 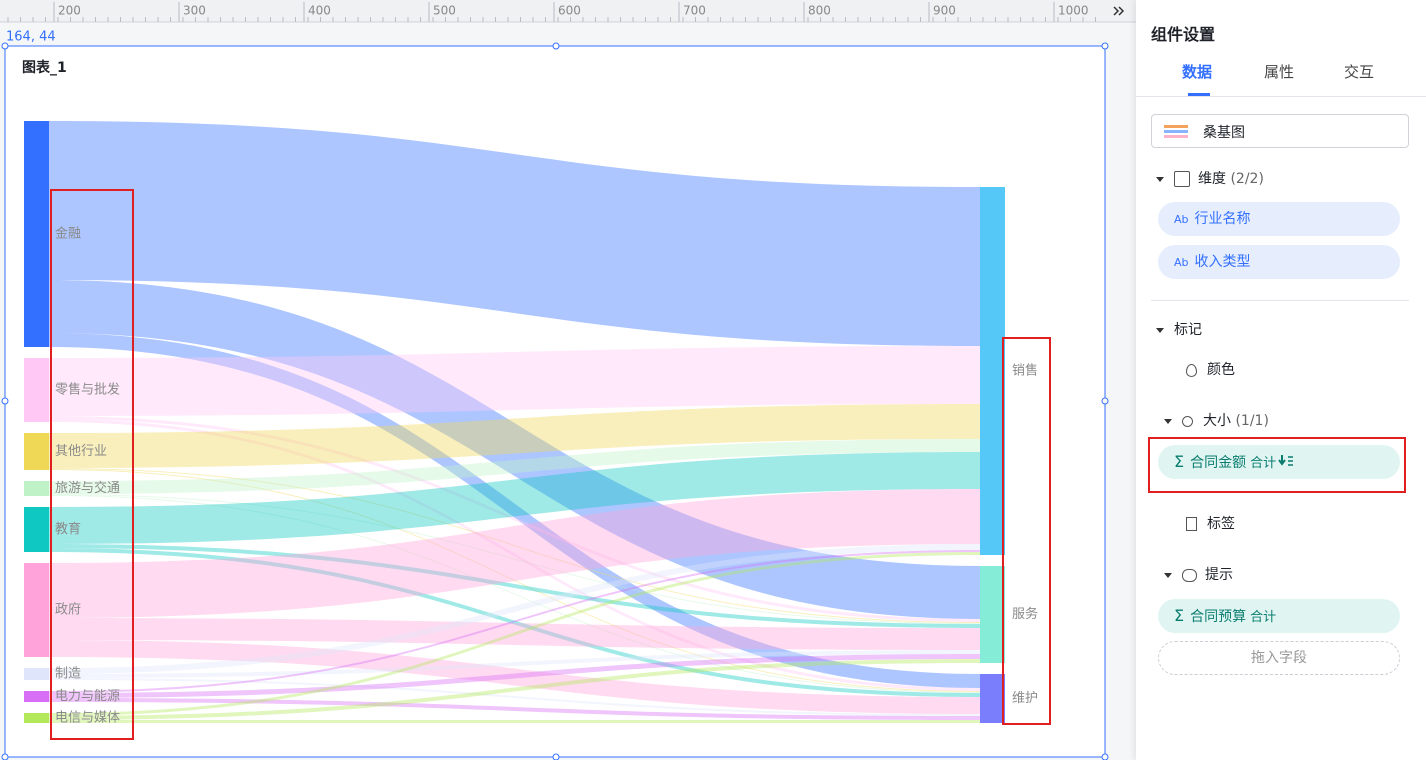 I want to click on item-label: 大小, so click(x=1217, y=421).